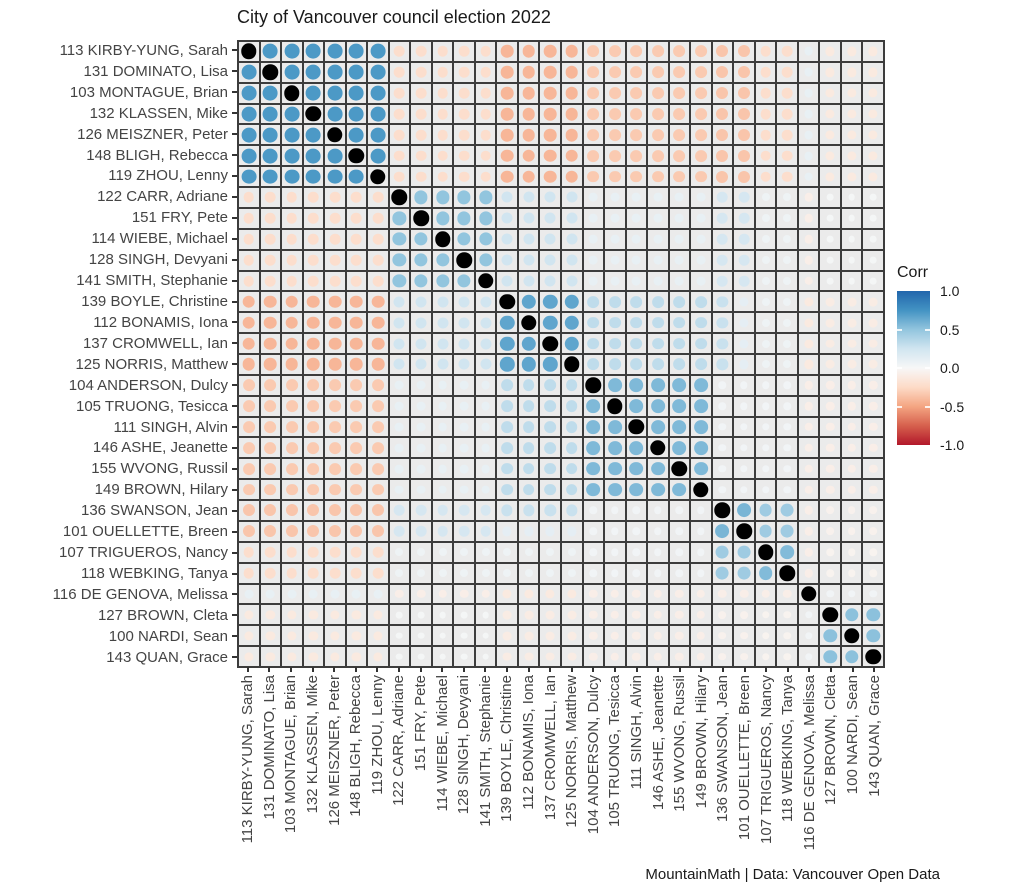 This screenshot has width=1024, height=896. What do you see at coordinates (399, 740) in the screenshot?
I see `x-axis-label: 122 CARR, Adriane` at bounding box center [399, 740].